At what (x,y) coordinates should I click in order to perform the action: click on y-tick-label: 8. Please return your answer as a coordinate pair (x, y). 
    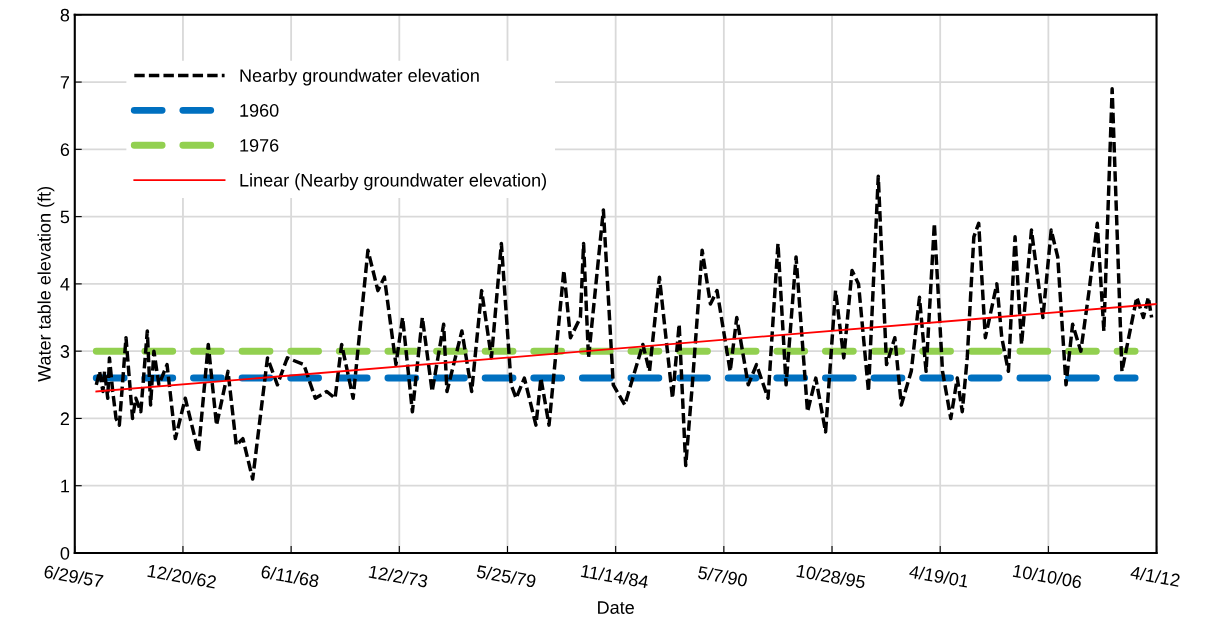
    Looking at the image, I should click on (65, 15).